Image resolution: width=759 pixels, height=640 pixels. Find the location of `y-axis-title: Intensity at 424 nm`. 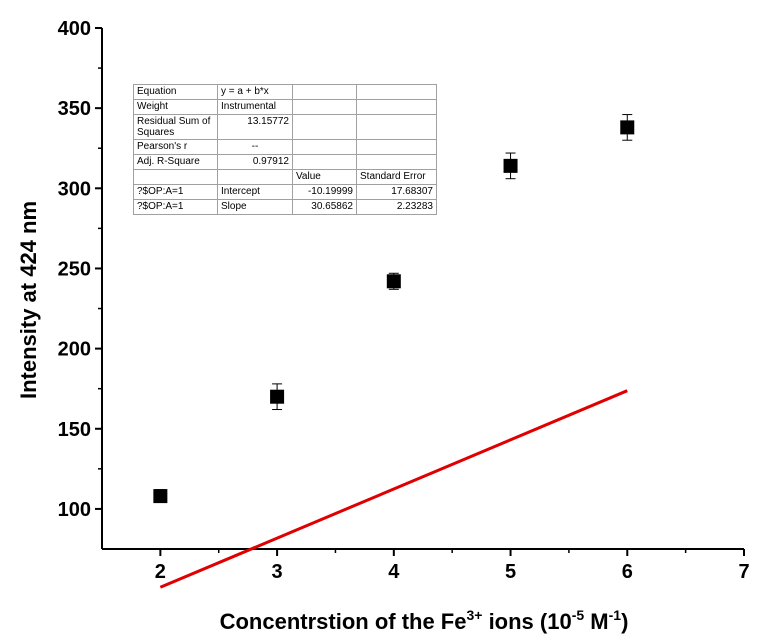

y-axis-title: Intensity at 424 nm is located at coordinates (28, 300).